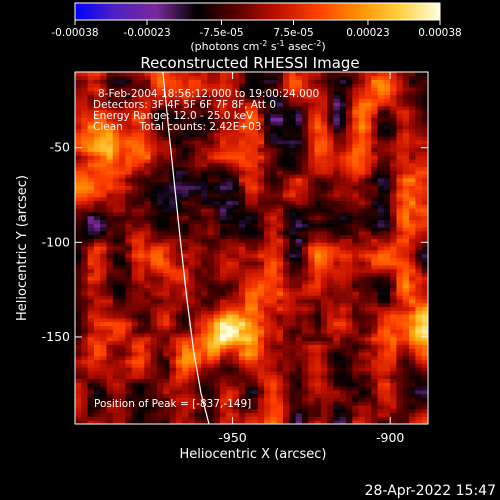 The width and height of the screenshot is (500, 500). Describe the element at coordinates (173, 116) in the screenshot. I see `annotation-energy-range: Energy Range: 12.0 - 25.0 keV` at that location.